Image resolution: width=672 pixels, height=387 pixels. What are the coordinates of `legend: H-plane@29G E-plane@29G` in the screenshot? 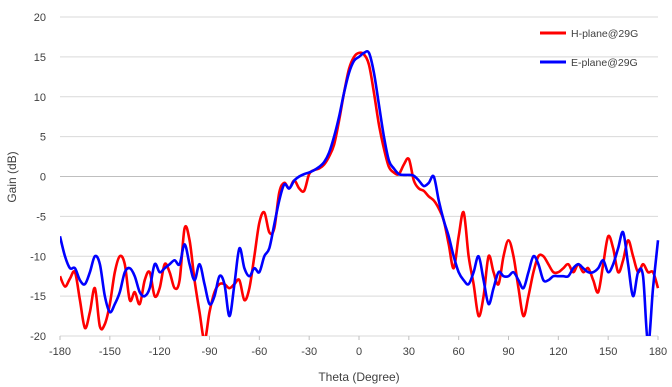 It's located at (589, 48).